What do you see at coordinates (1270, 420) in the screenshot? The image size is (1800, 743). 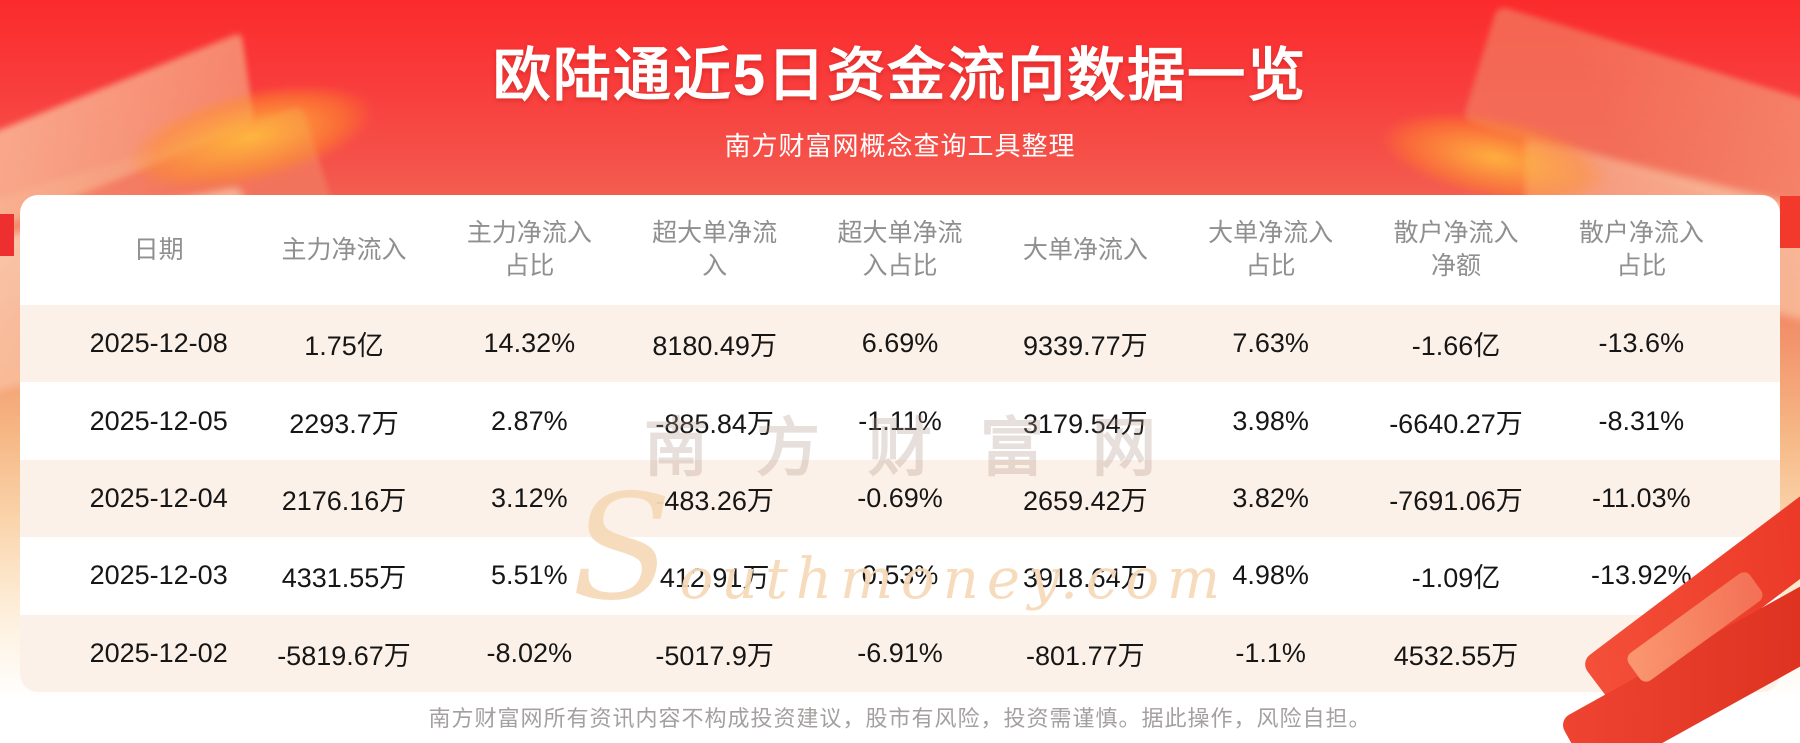 I see `cell-large-net-inflow-ratio: 3.98%` at bounding box center [1270, 420].